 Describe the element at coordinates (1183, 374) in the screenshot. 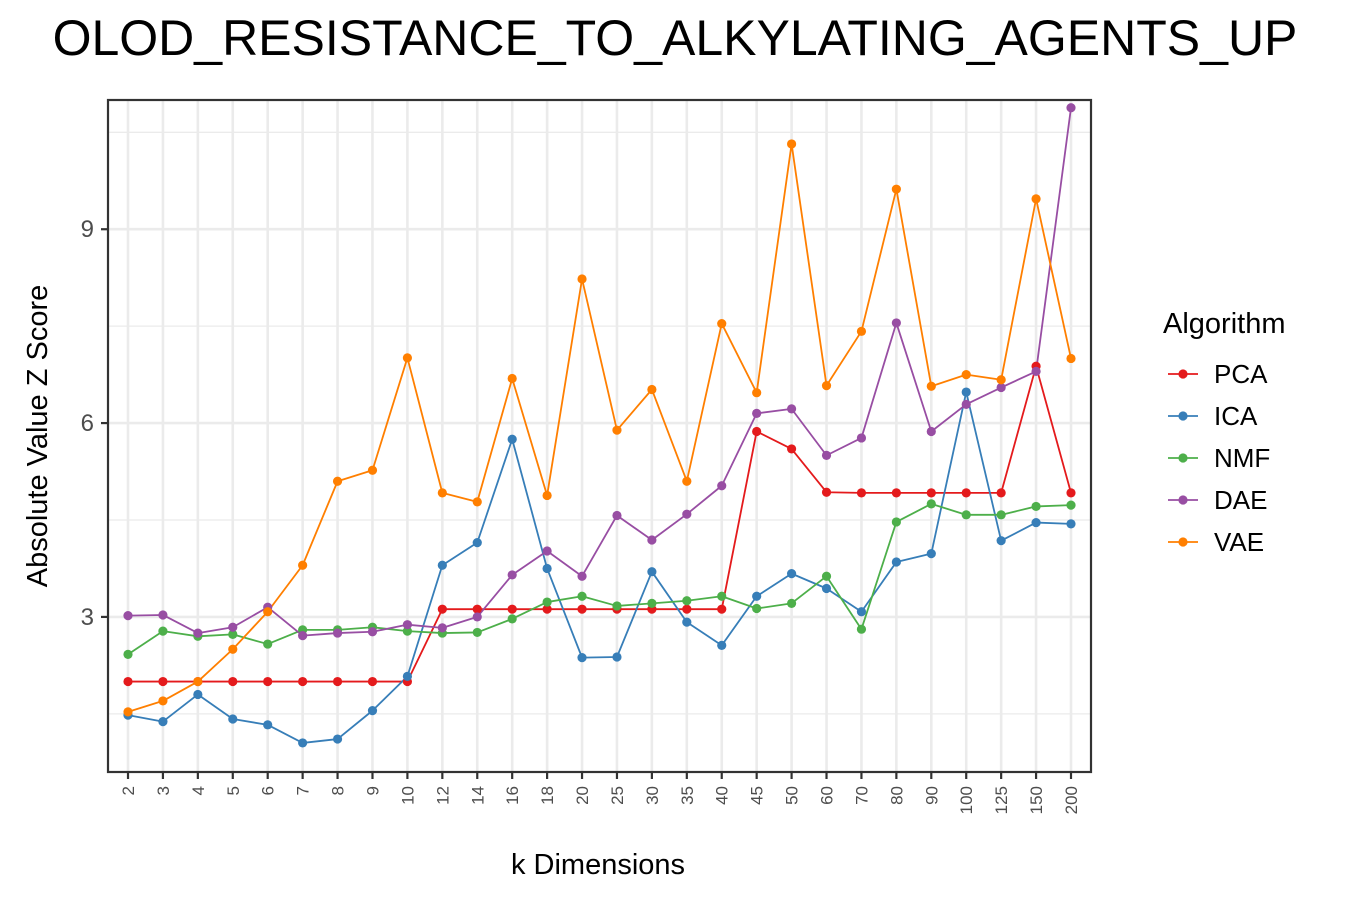

I see `legend-key-point-pca` at that location.